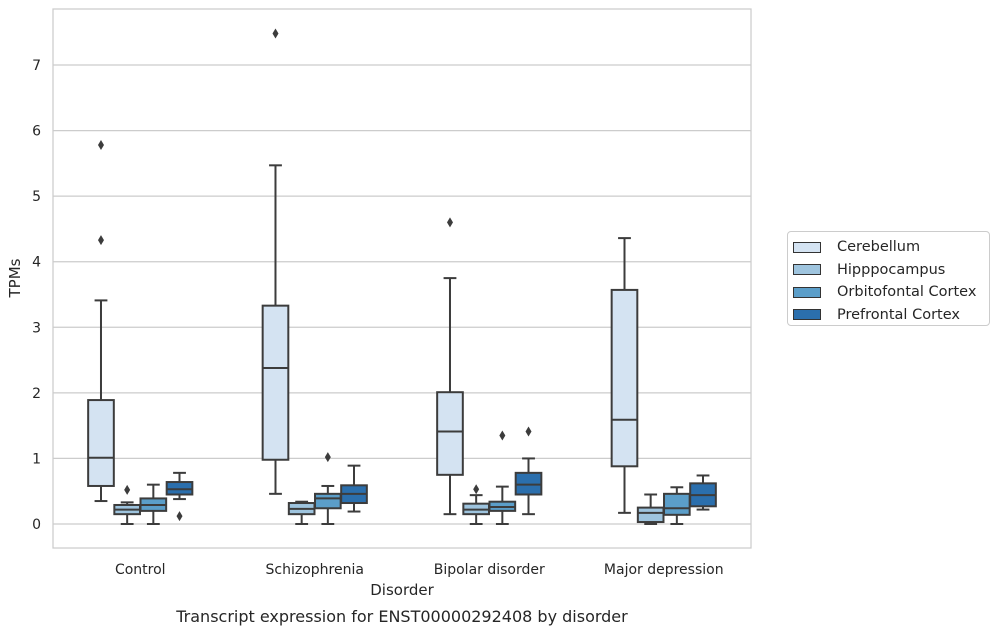  What do you see at coordinates (36, 295) in the screenshot?
I see `y-tick-labels: 0 1 2 3 4 5 6 7` at bounding box center [36, 295].